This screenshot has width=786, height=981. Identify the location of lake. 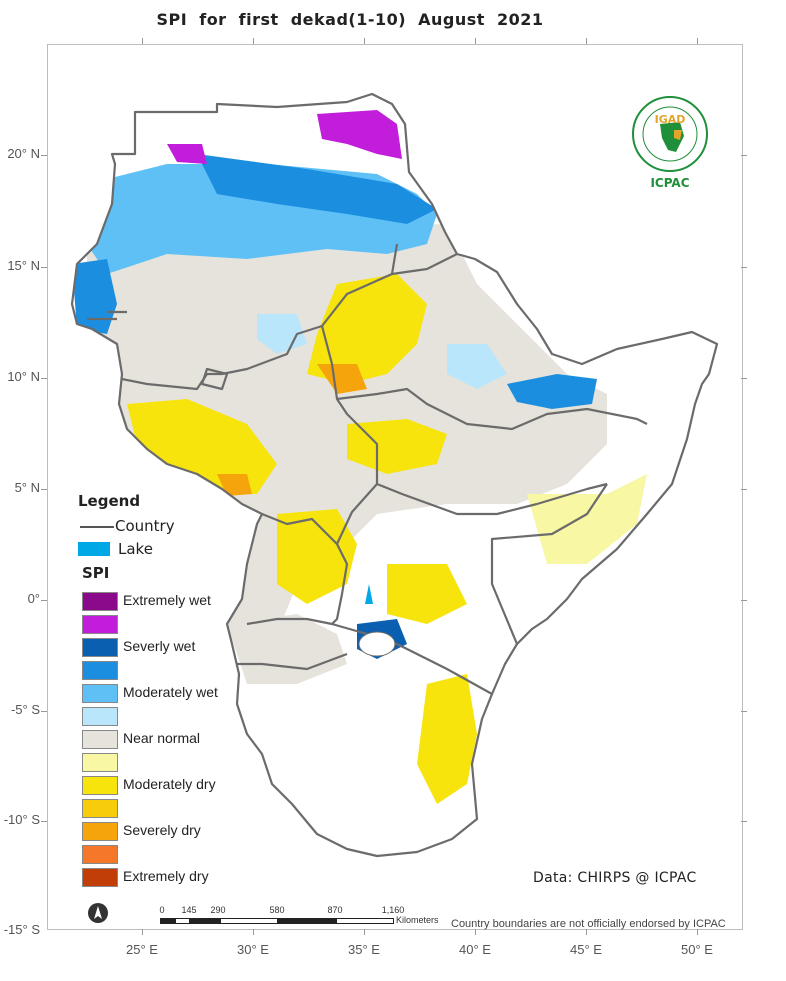
(369, 594).